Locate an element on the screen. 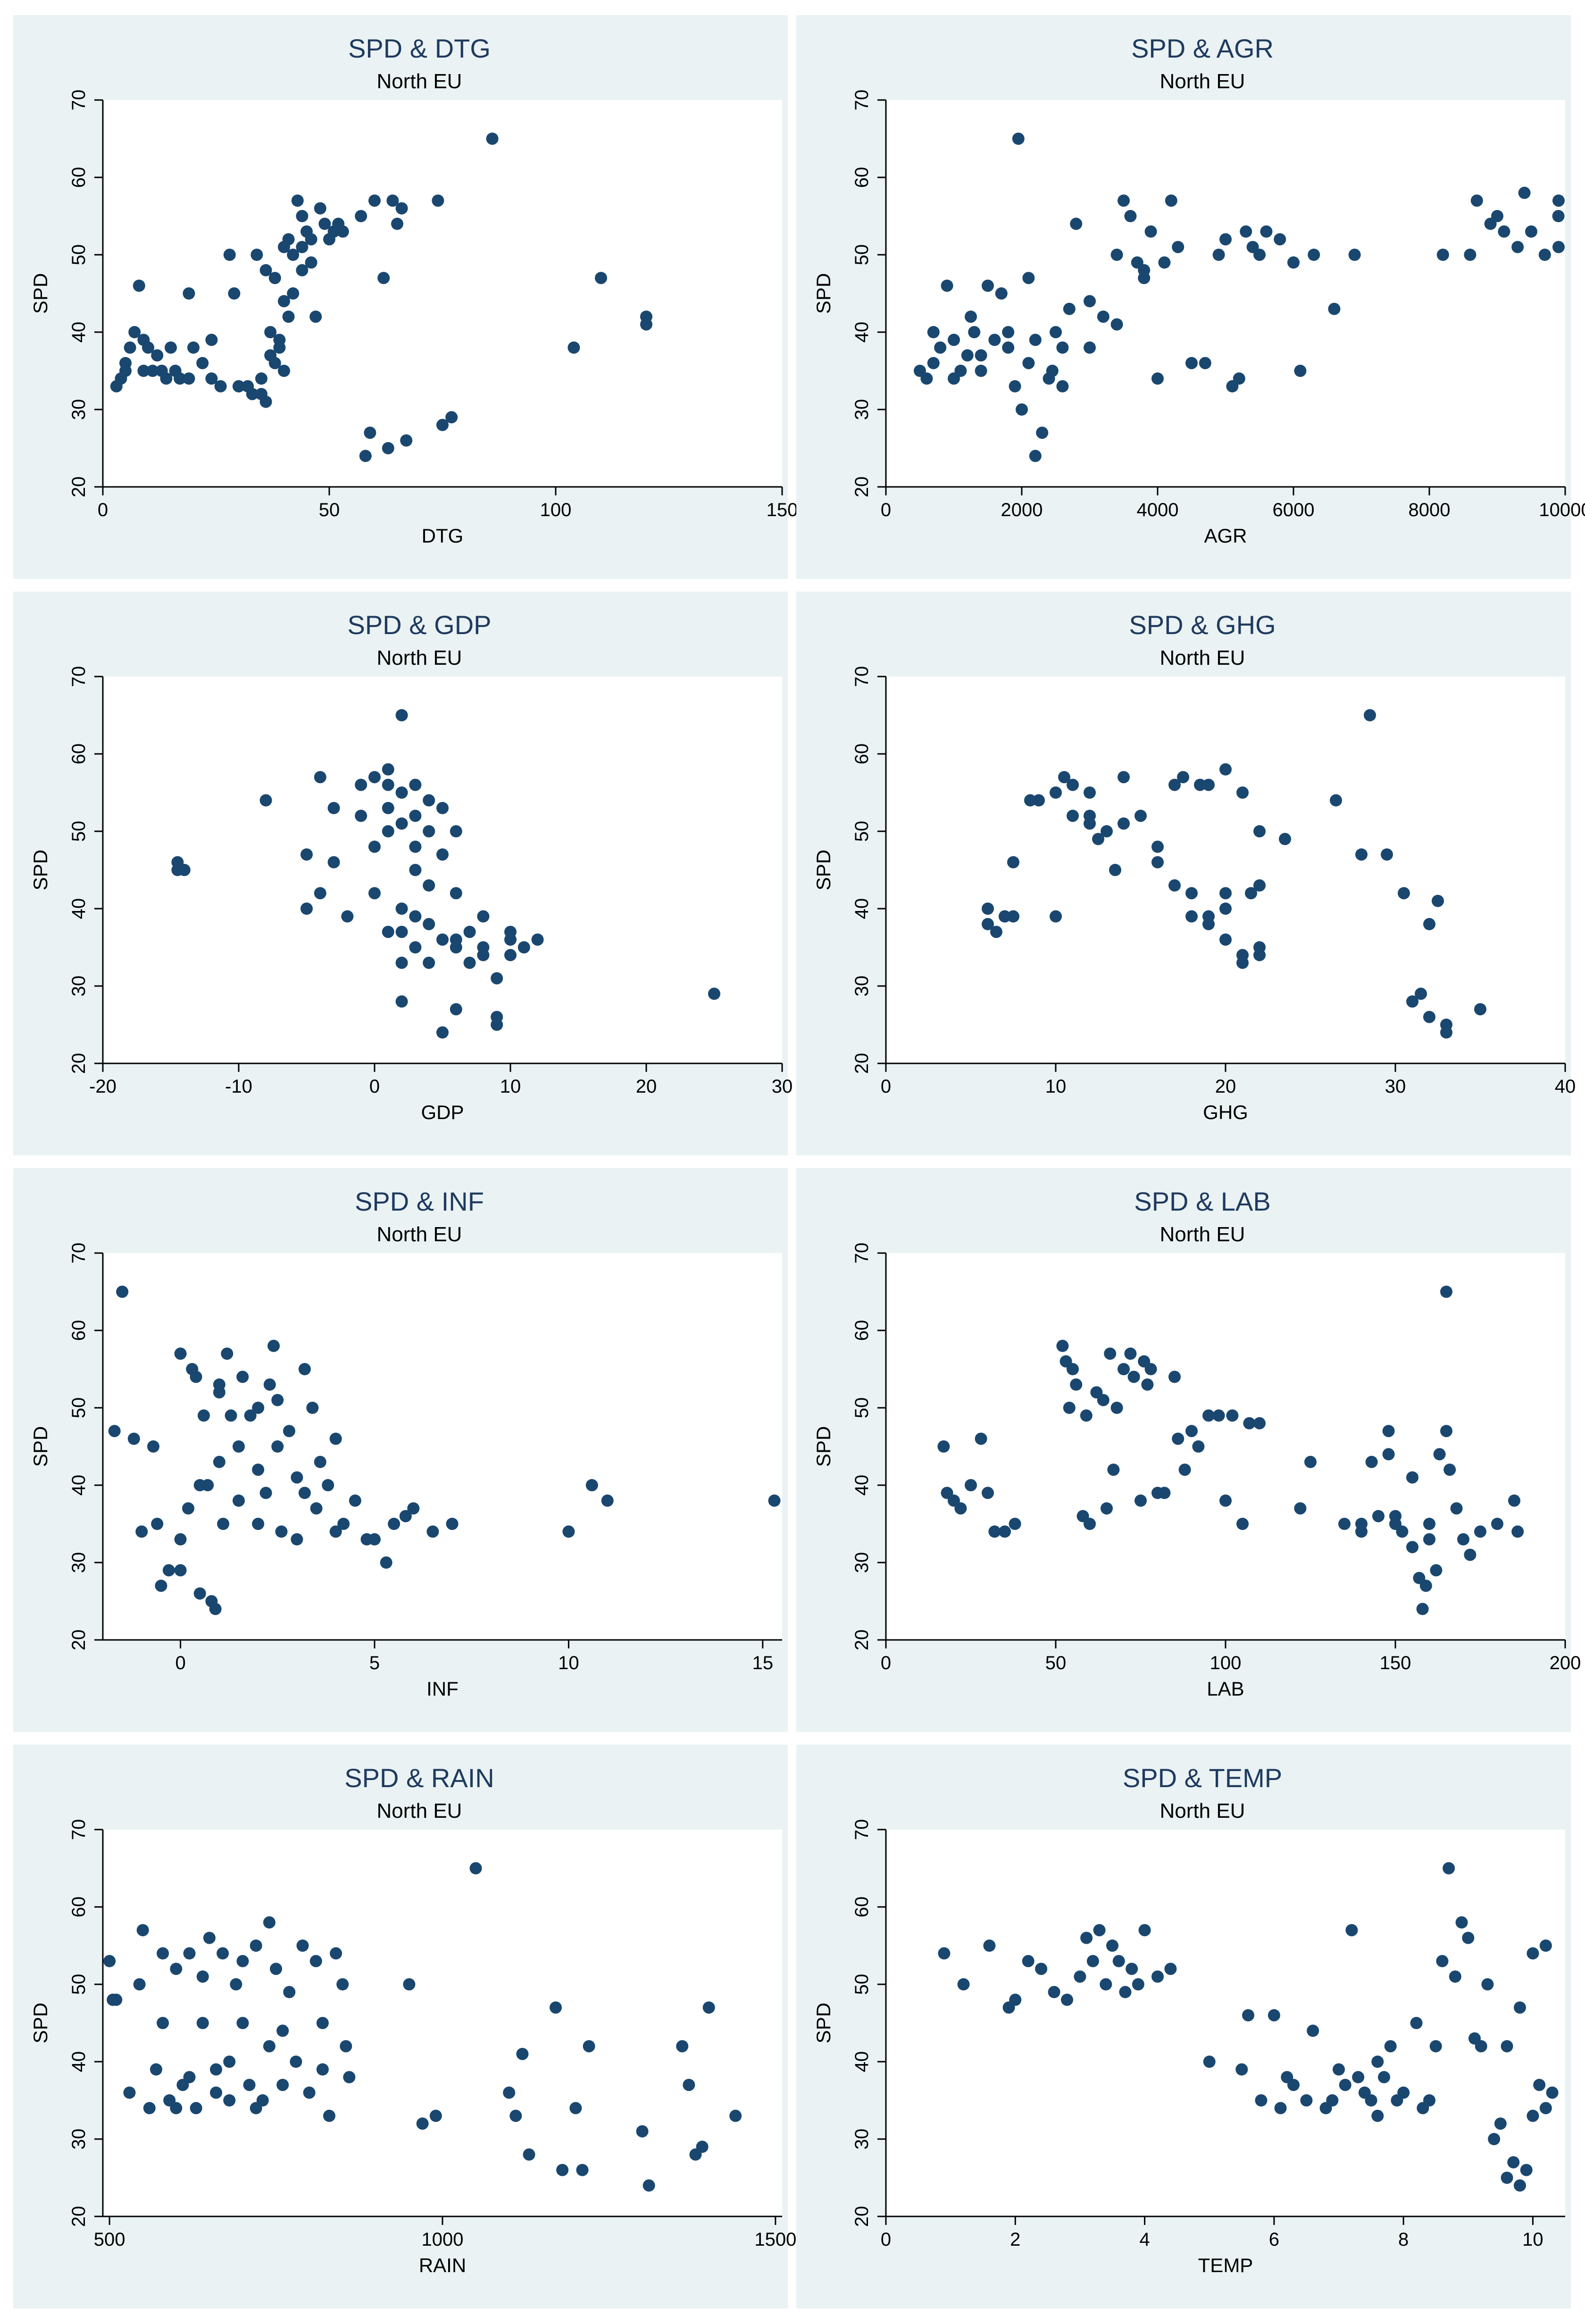 This screenshot has height=2324, width=1585. plot-area is located at coordinates (1225, 293).